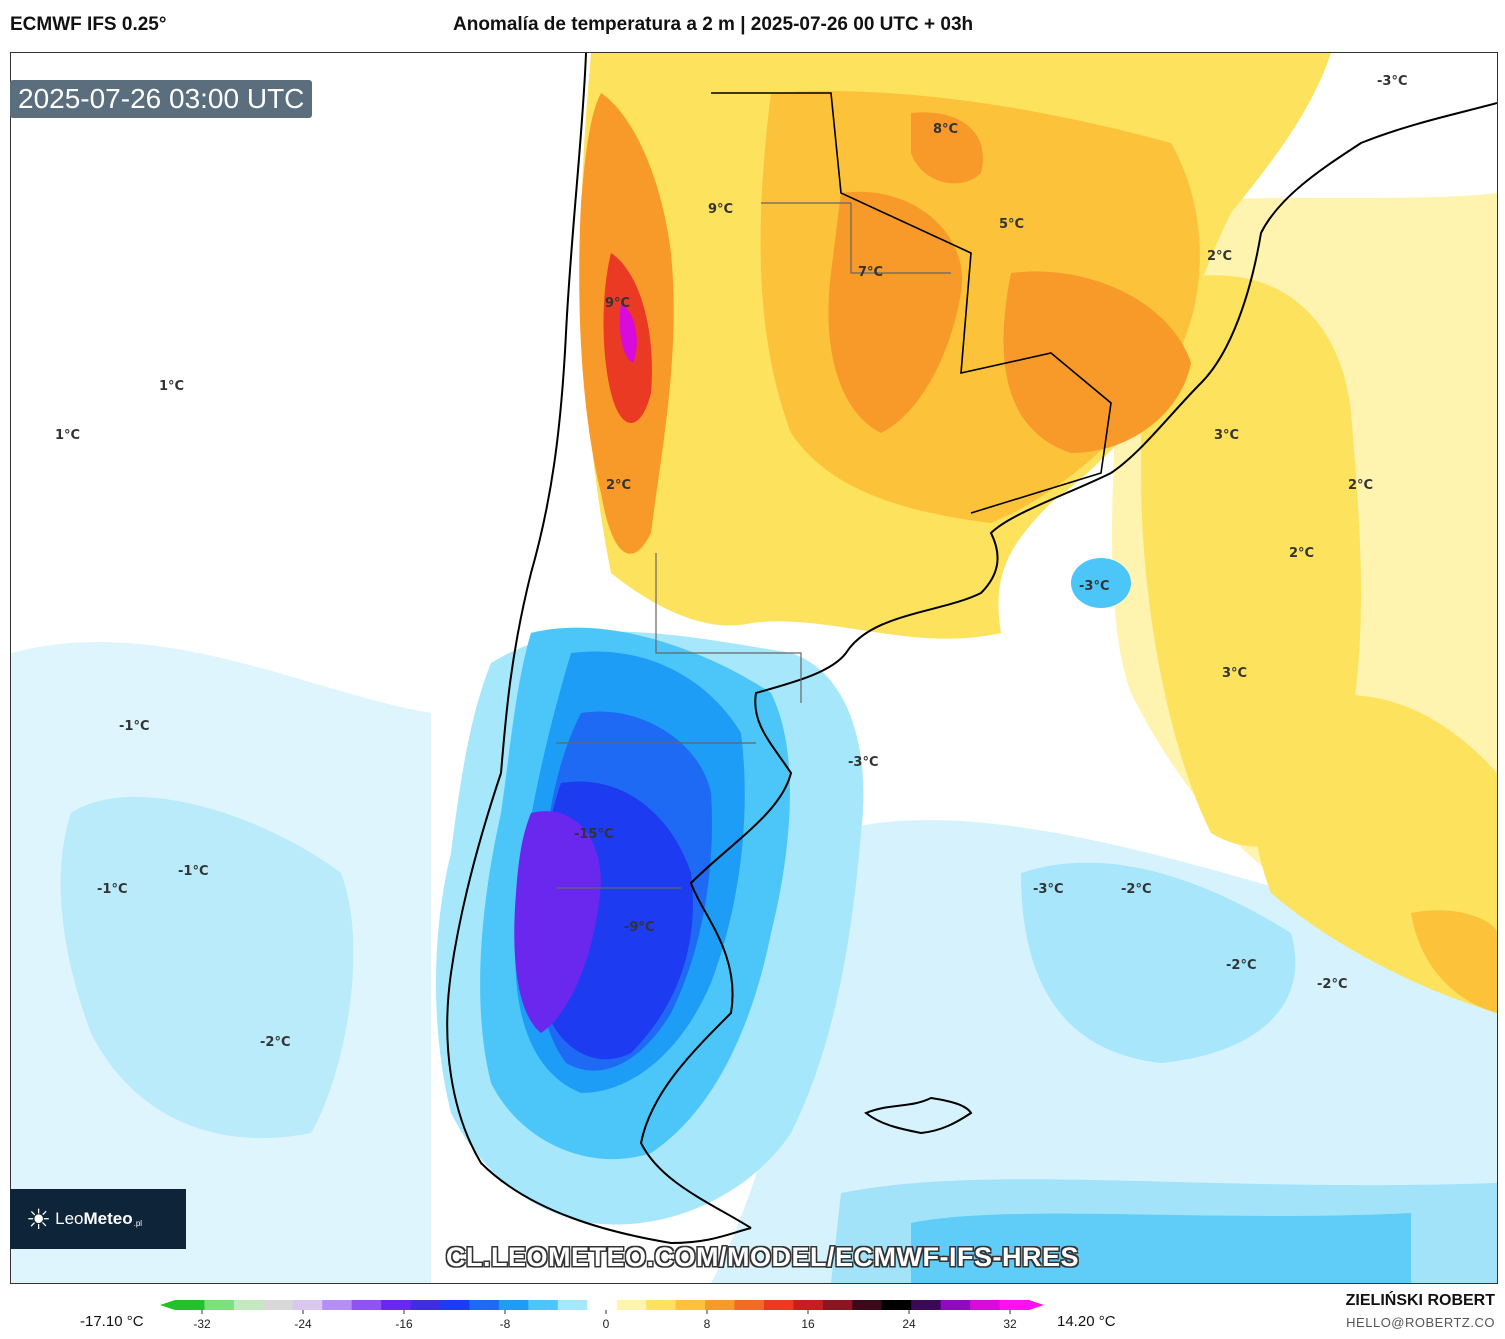  I want to click on author-credit: ZIELIŃSKI ROBERT, so click(1420, 1300).